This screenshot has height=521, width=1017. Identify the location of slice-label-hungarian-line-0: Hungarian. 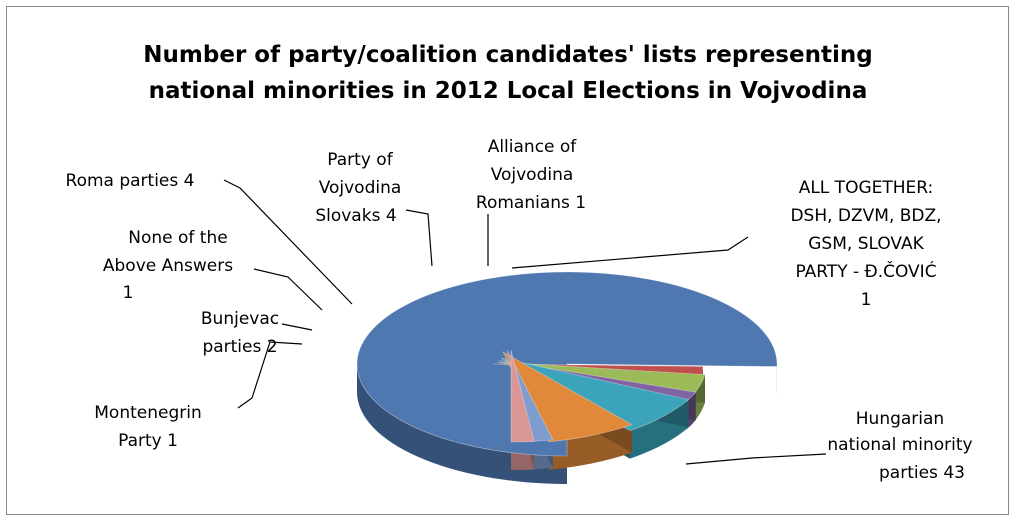
(900, 419).